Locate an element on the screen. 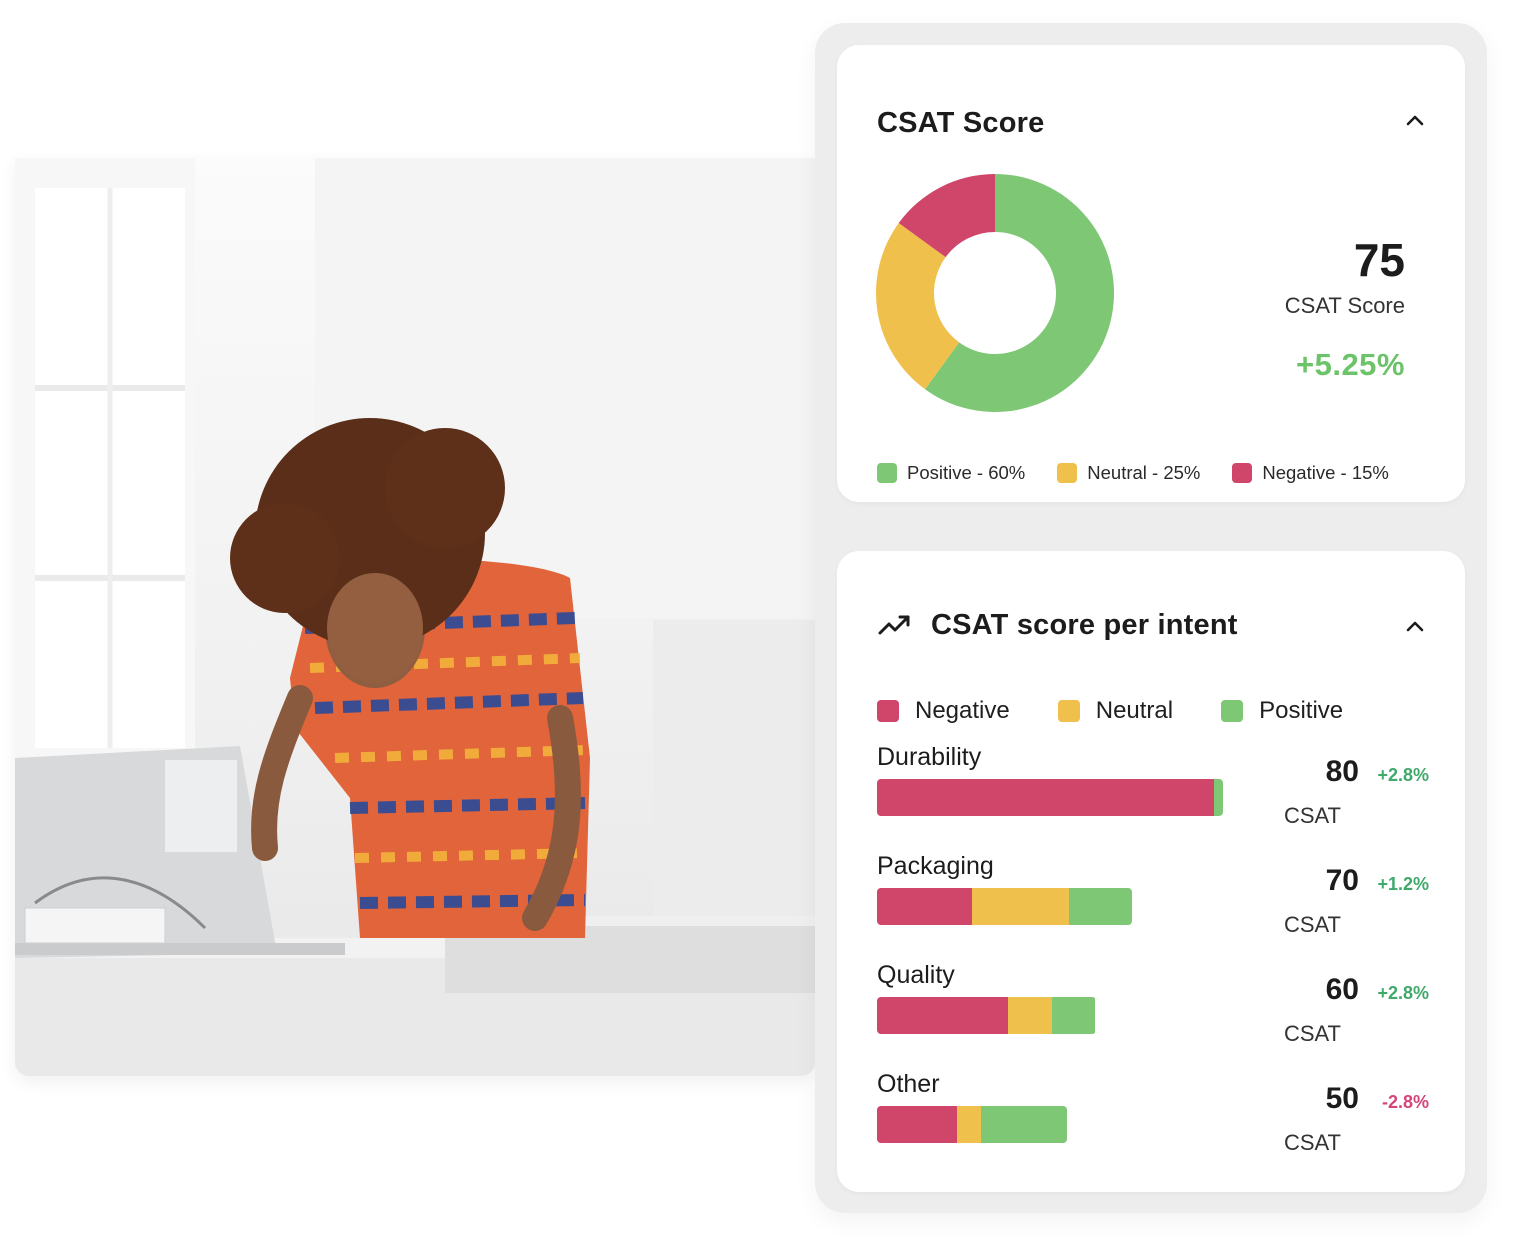  legend-item-positive: Positive is located at coordinates (1282, 711).